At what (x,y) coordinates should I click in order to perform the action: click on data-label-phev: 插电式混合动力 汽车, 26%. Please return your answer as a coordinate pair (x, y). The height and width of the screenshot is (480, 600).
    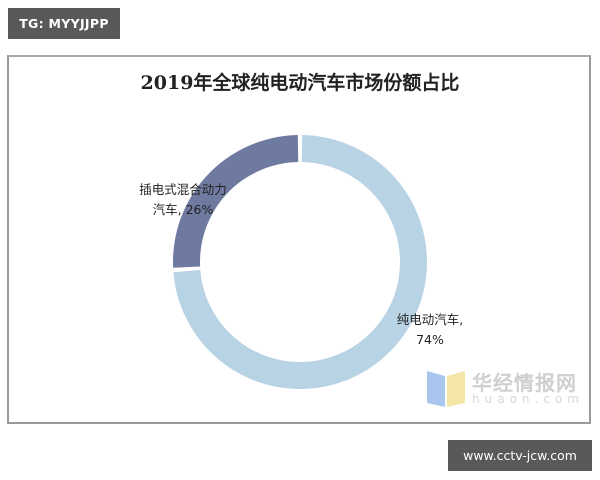
    Looking at the image, I should click on (183, 200).